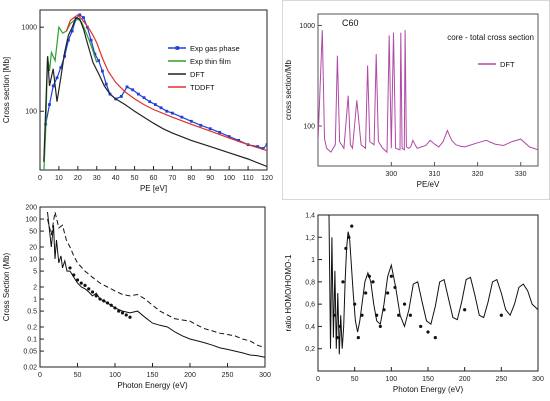  I want to click on y-tick-label: 0,4, so click(310, 327).